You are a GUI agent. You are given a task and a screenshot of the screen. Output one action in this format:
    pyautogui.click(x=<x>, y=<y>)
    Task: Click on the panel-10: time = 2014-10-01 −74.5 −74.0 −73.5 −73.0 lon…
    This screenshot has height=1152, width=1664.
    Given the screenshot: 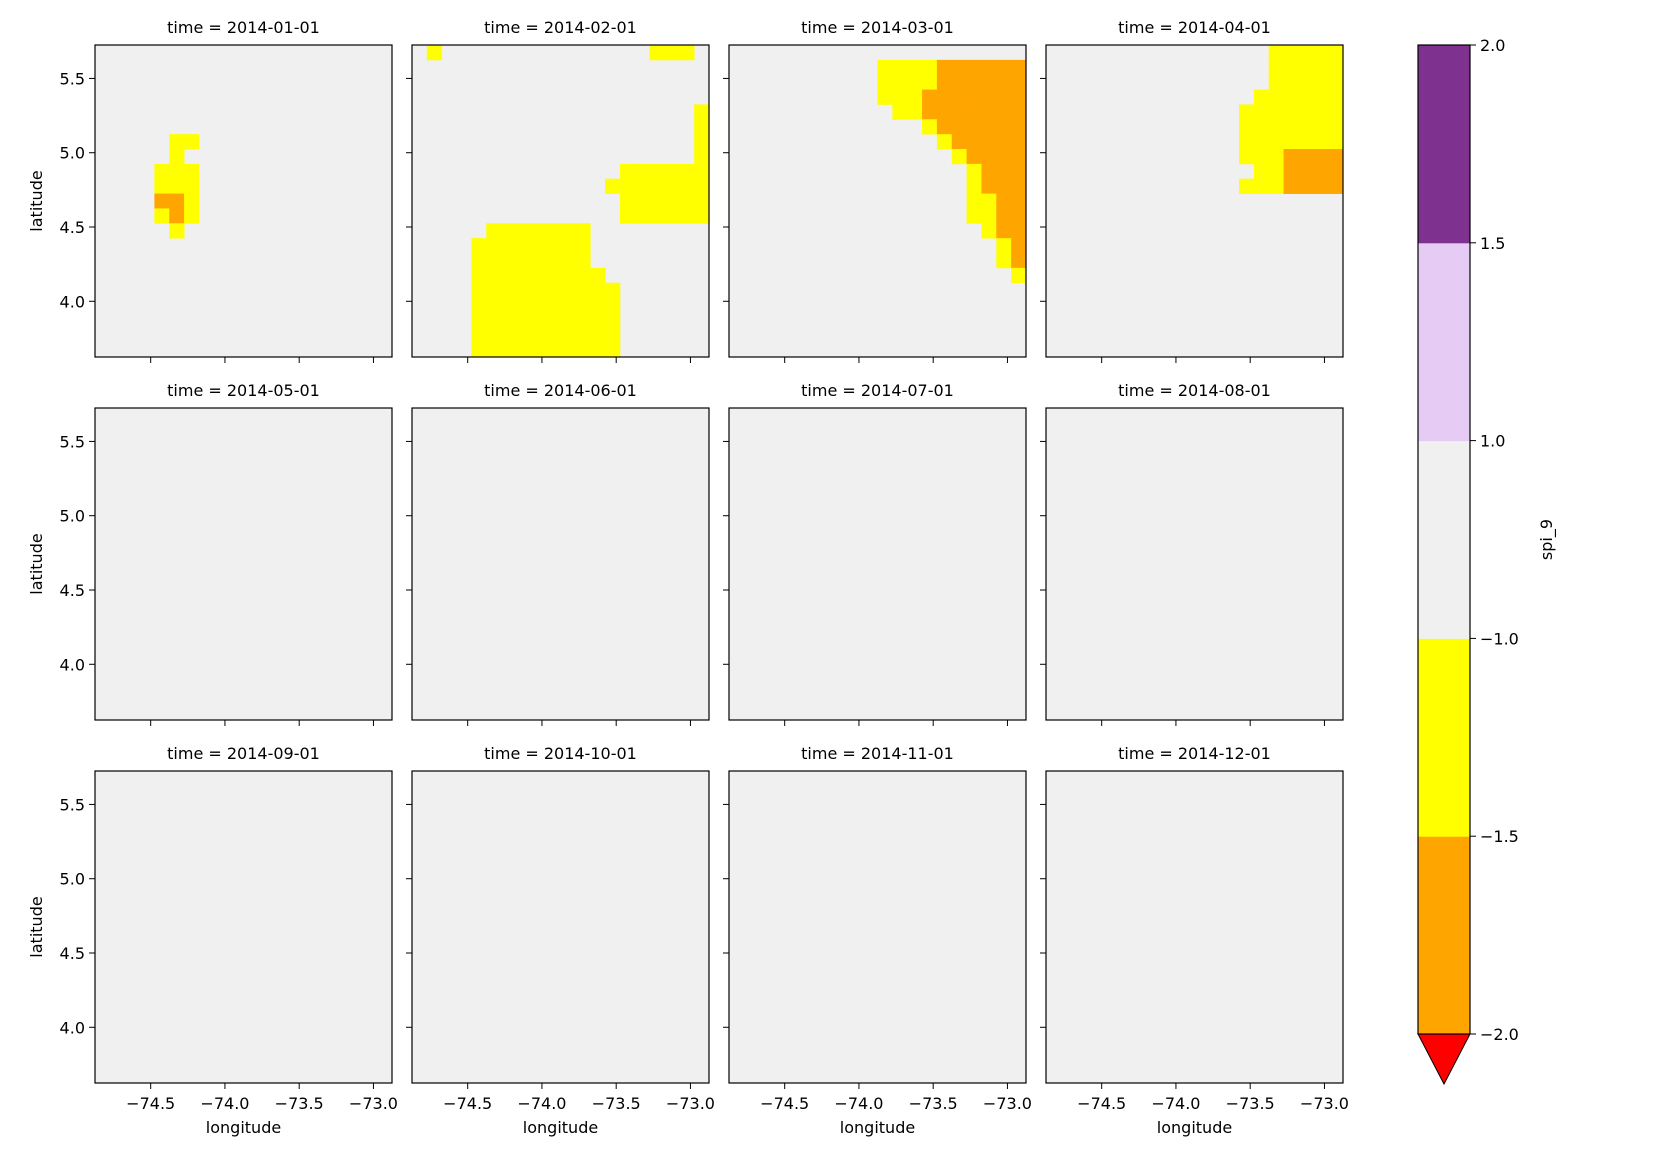 What is the action you would take?
    pyautogui.click(x=560, y=940)
    